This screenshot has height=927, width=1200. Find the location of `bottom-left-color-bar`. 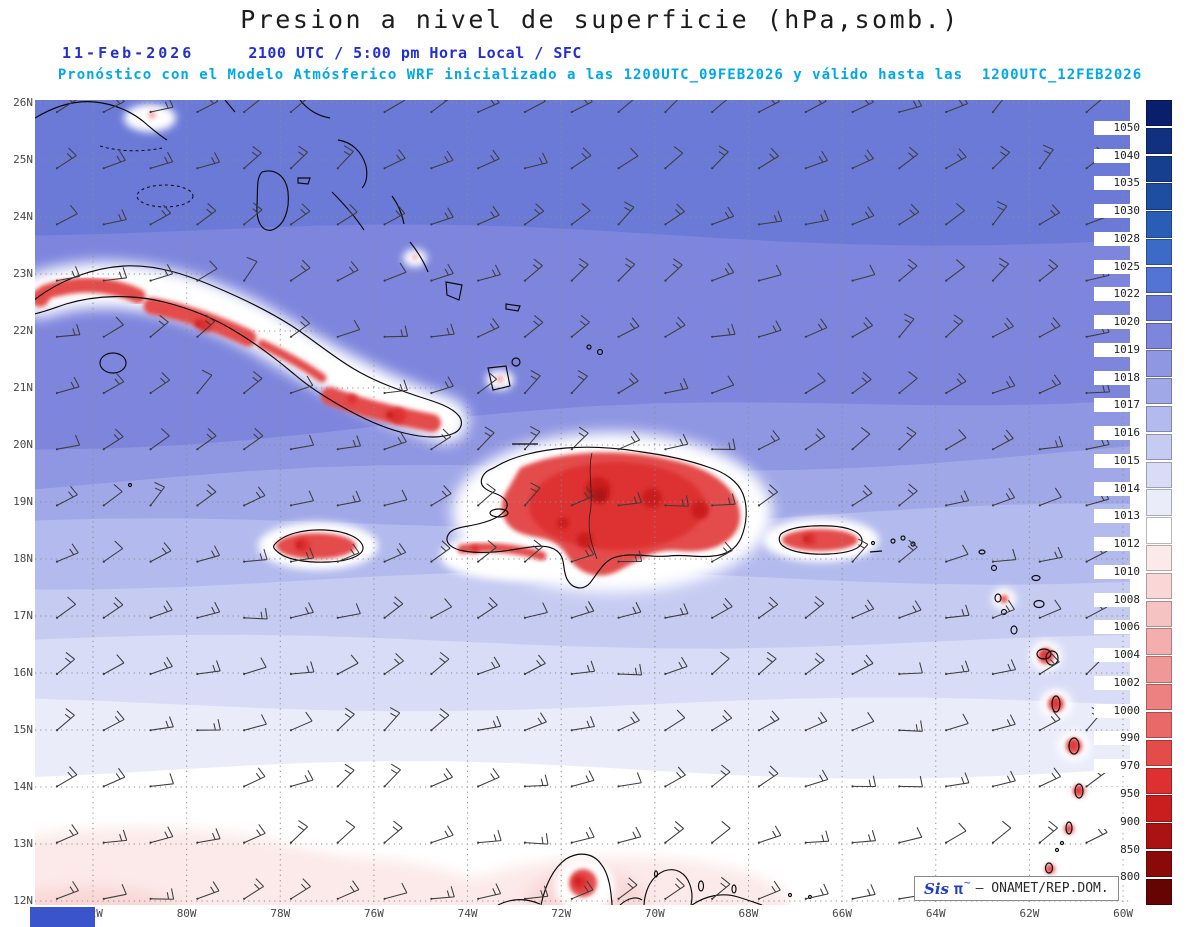

bottom-left-color-bar is located at coordinates (62, 917).